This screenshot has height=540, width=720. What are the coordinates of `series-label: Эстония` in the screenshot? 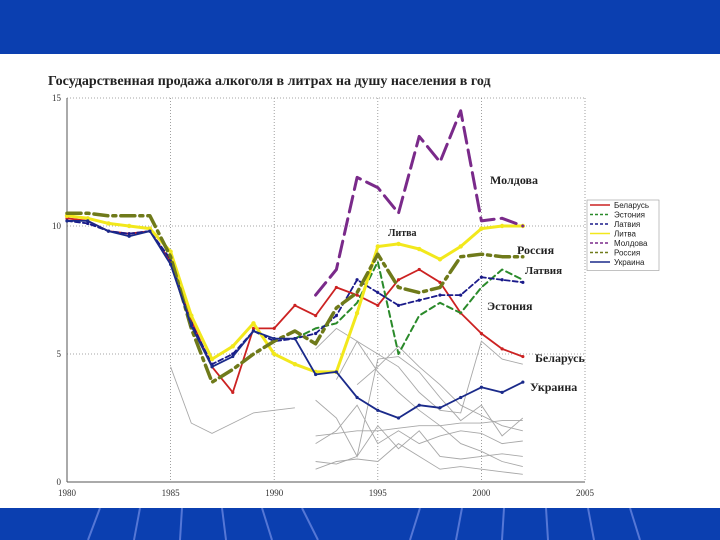 It's located at (510, 306).